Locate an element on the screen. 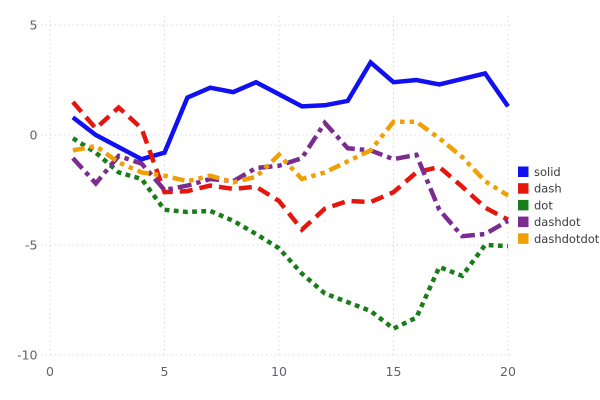 Image resolution: width=600 pixels, height=400 pixels. legend-swatch-dash is located at coordinates (523, 188).